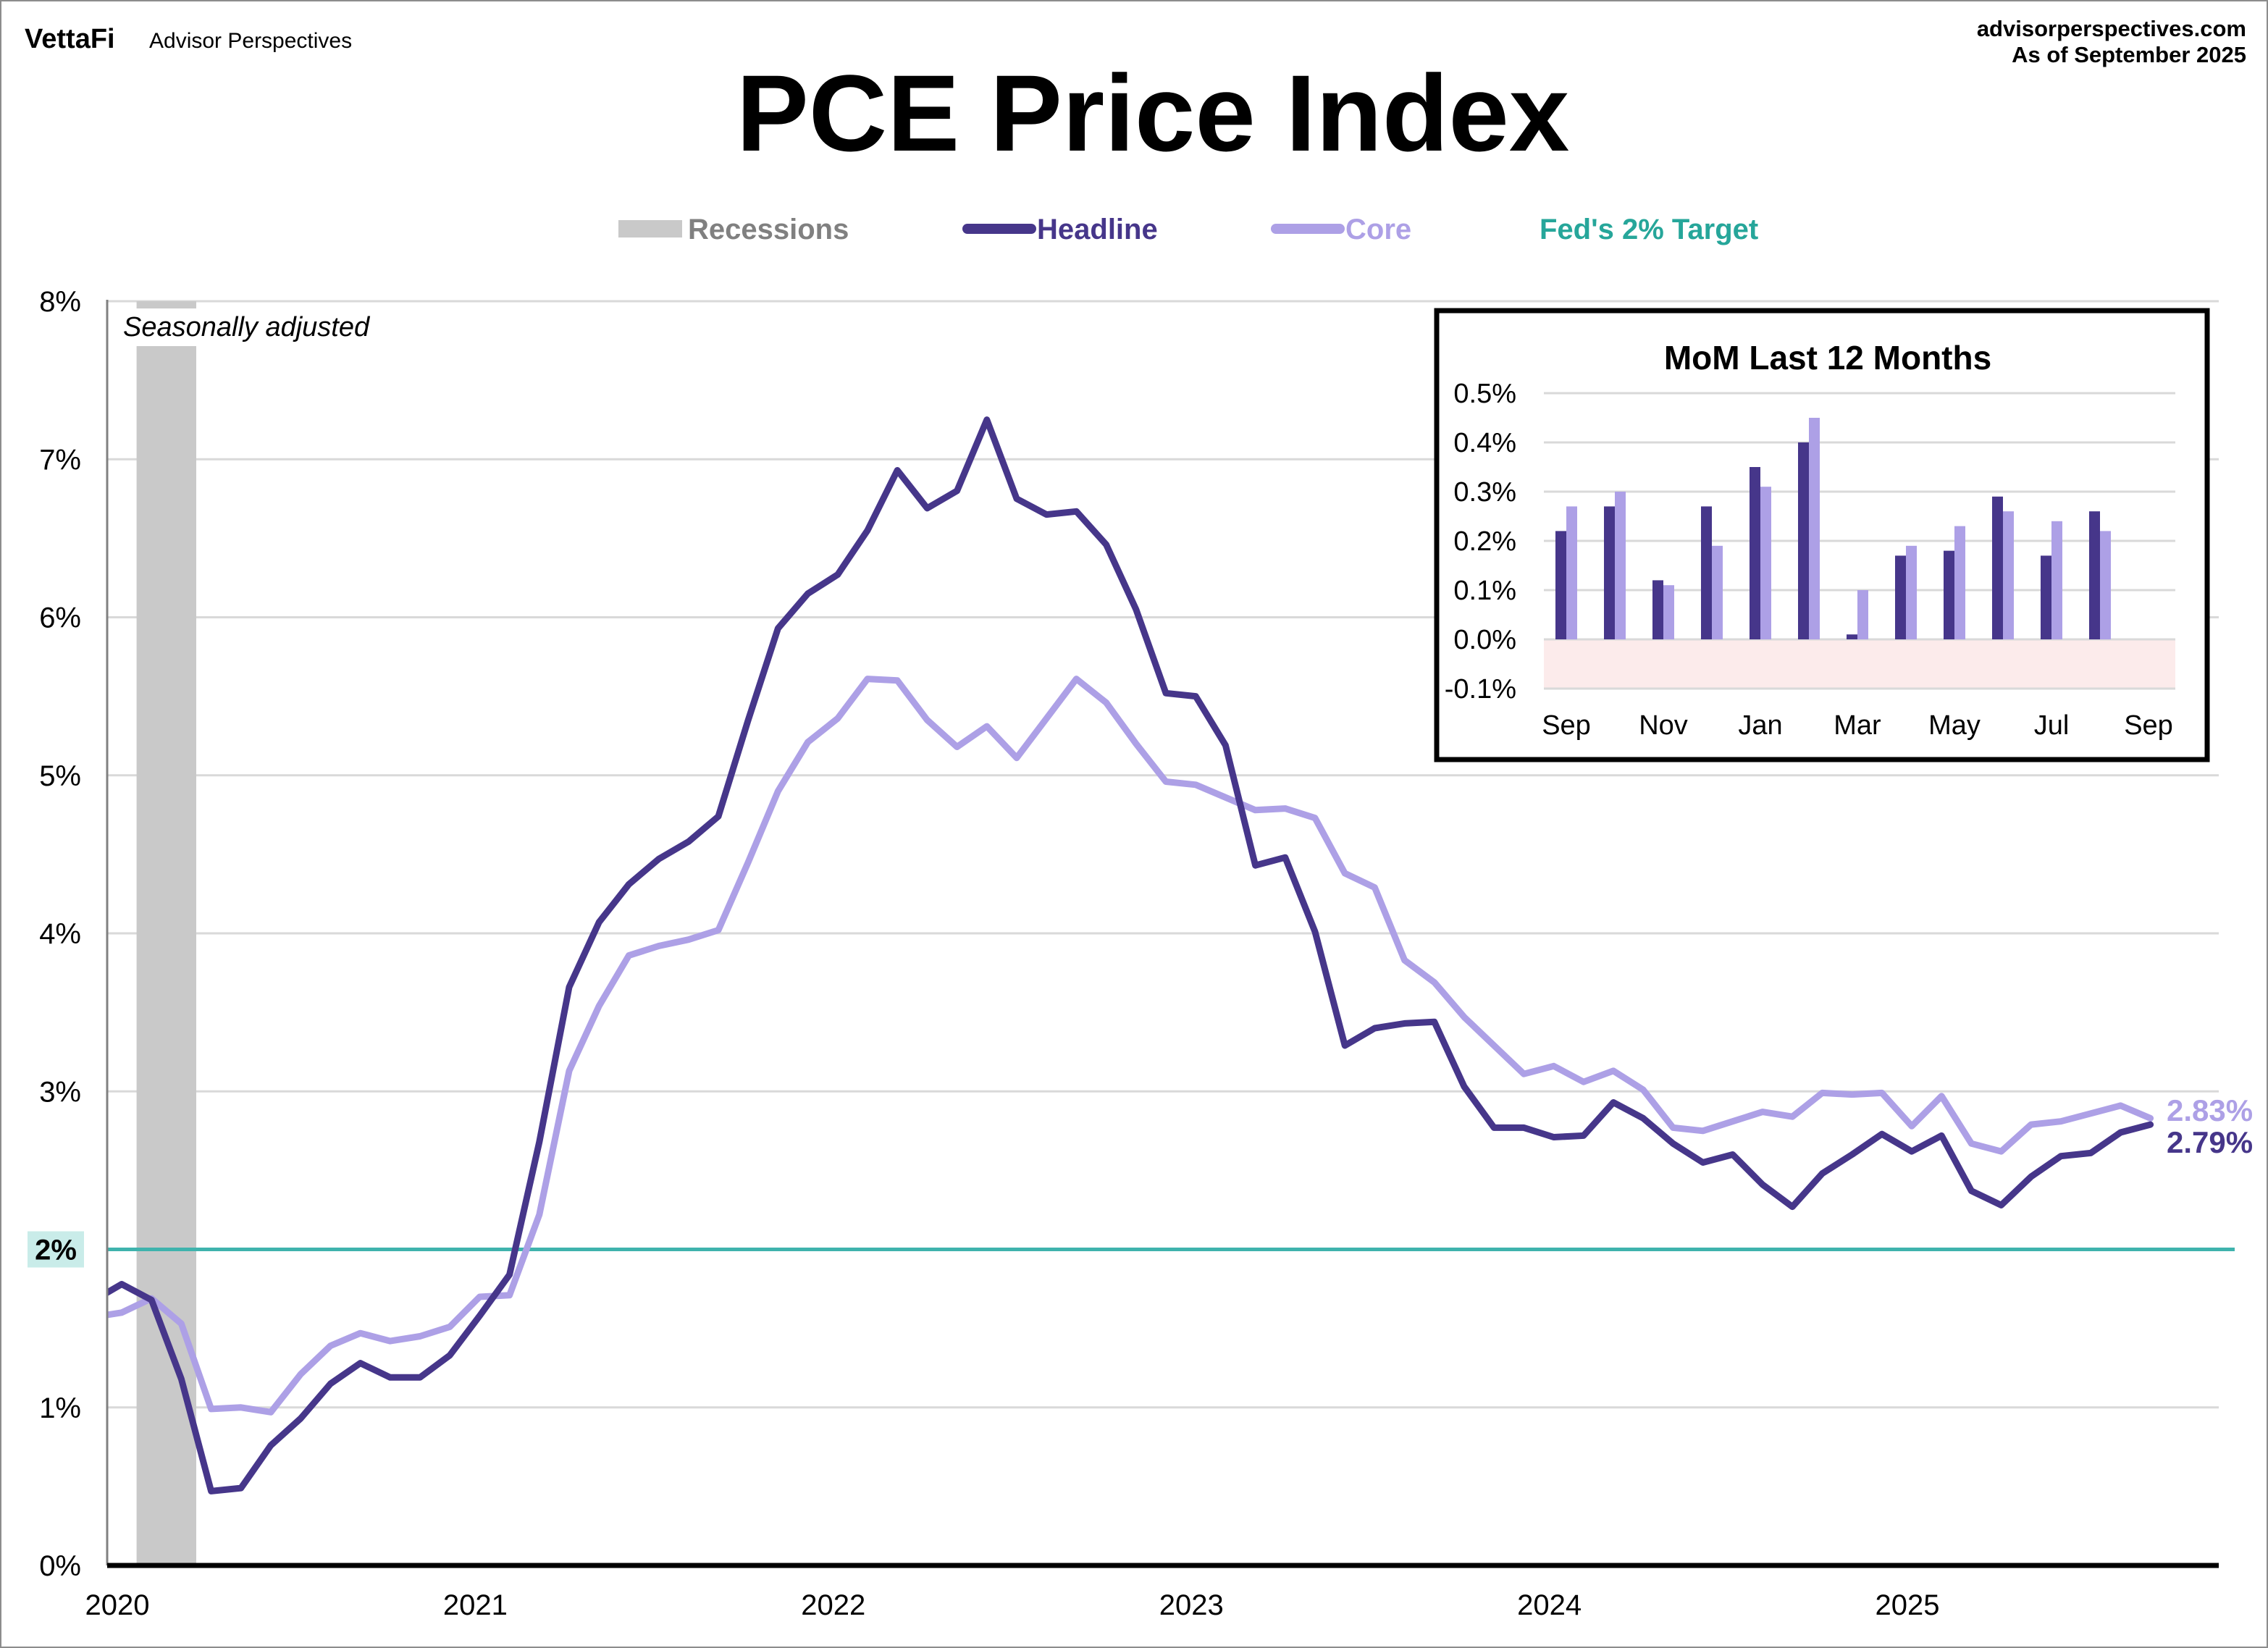 The width and height of the screenshot is (2268, 1648). I want to click on inset-x-tick-label: May, so click(1954, 725).